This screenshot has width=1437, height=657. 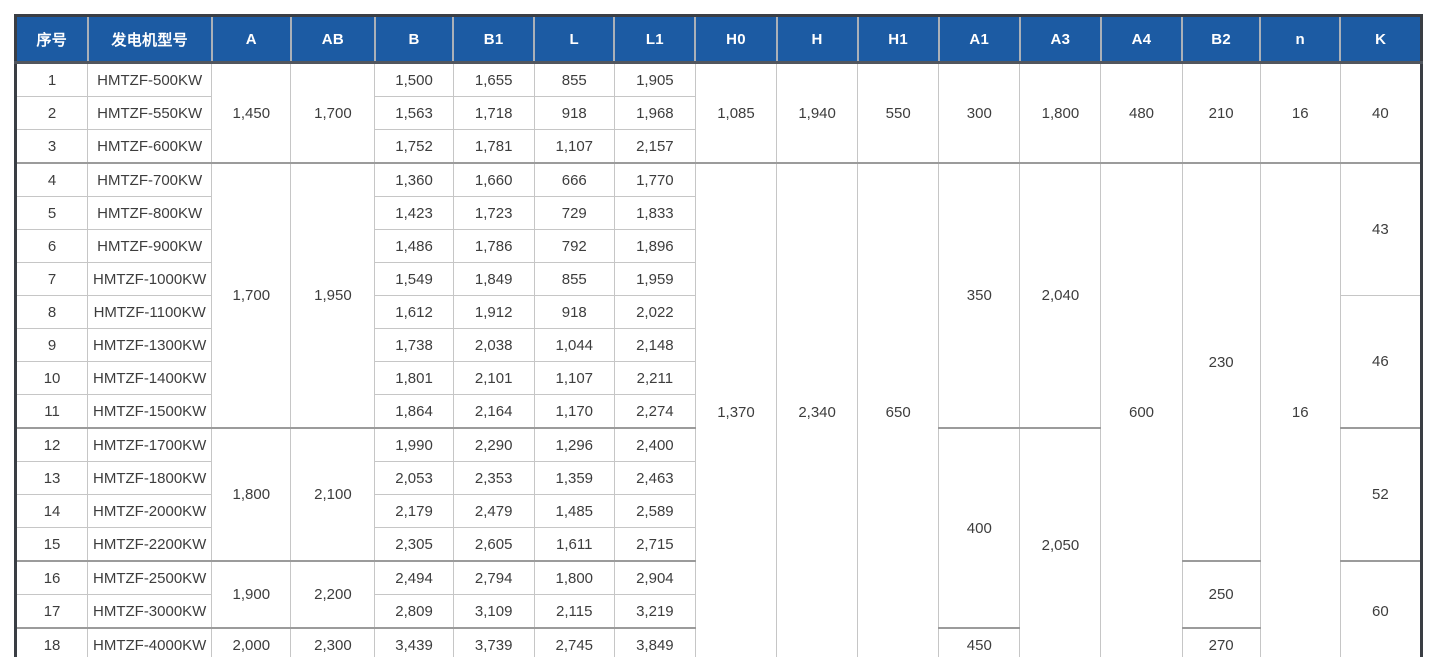 I want to click on cell-B1-row-10: 2,101, so click(x=493, y=378).